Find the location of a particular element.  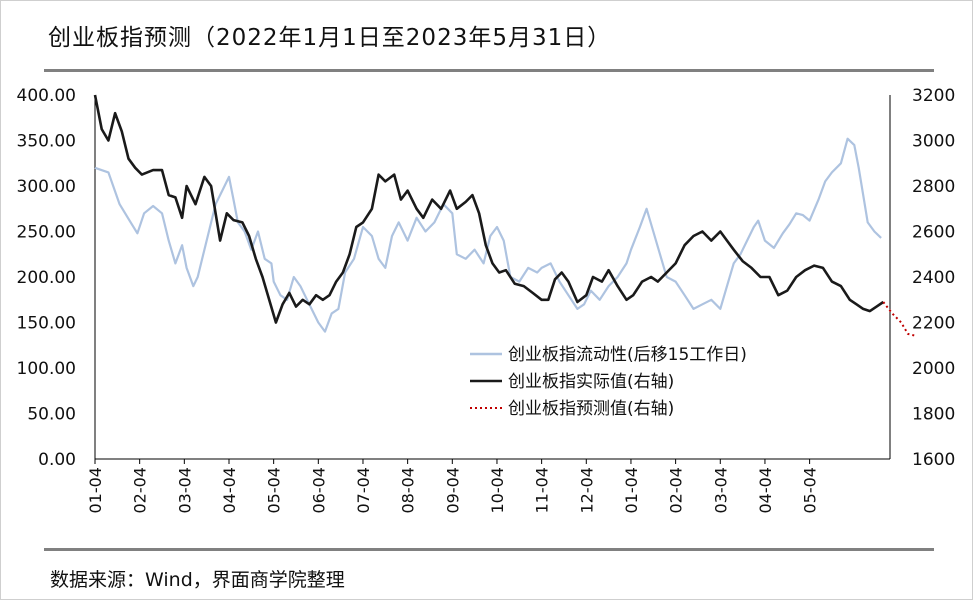

x-tick-label: 06-04 is located at coordinates (318, 490).